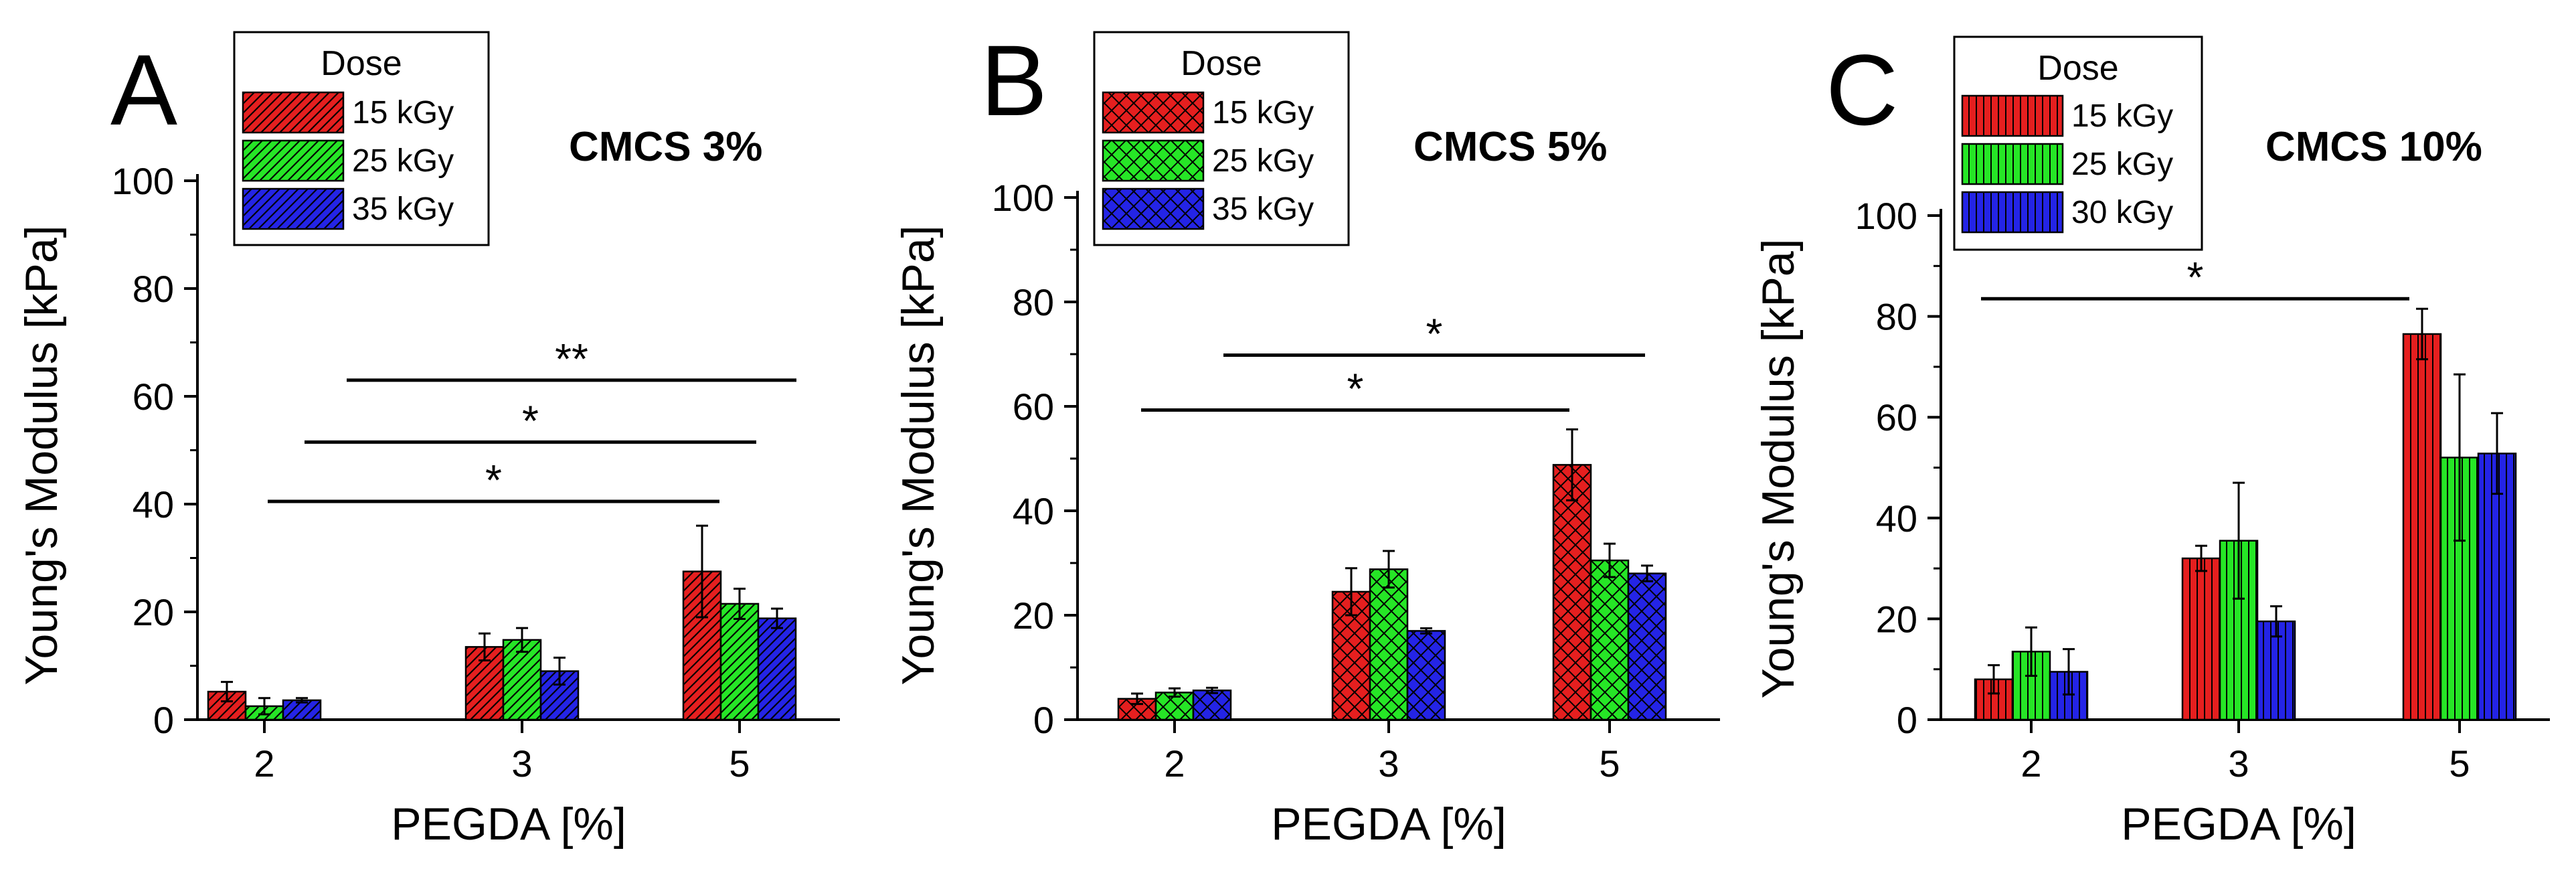 Image resolution: width=2576 pixels, height=881 pixels. What do you see at coordinates (143, 90) in the screenshot?
I see `panel-letter: A` at bounding box center [143, 90].